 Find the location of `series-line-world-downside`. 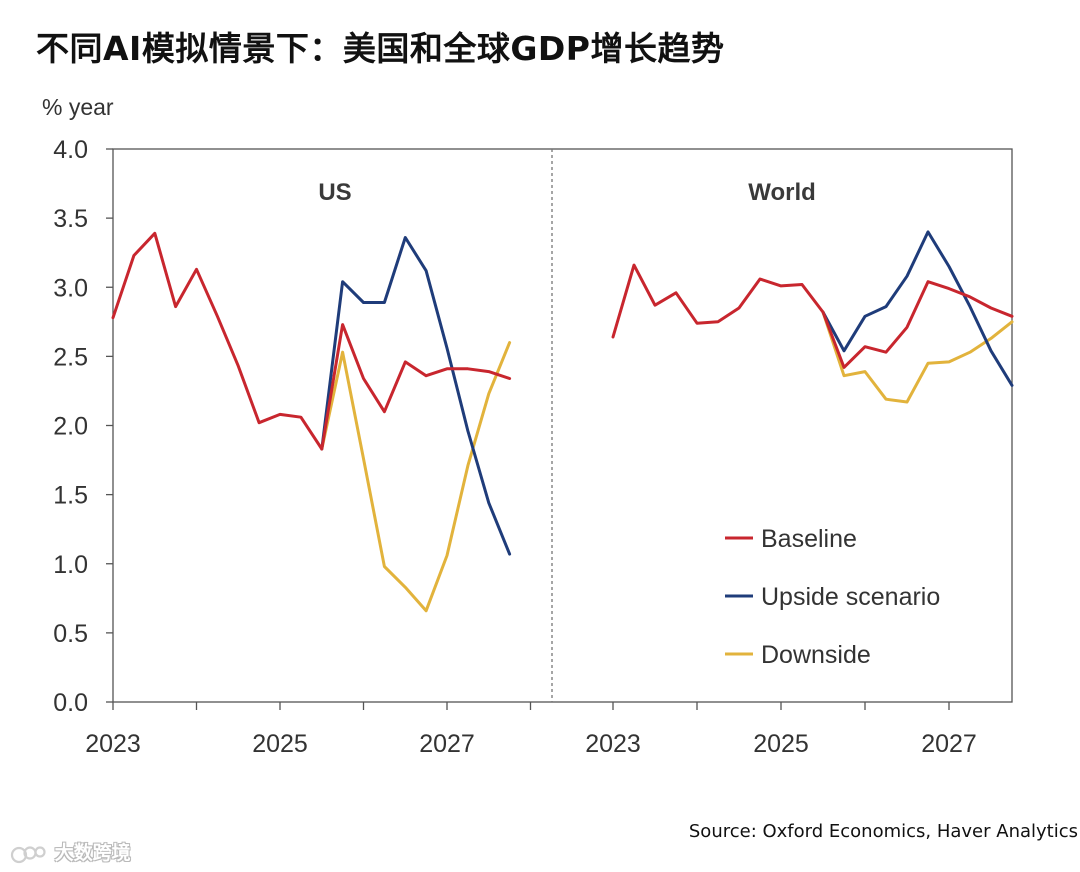

series-line-world-downside is located at coordinates (917, 357).